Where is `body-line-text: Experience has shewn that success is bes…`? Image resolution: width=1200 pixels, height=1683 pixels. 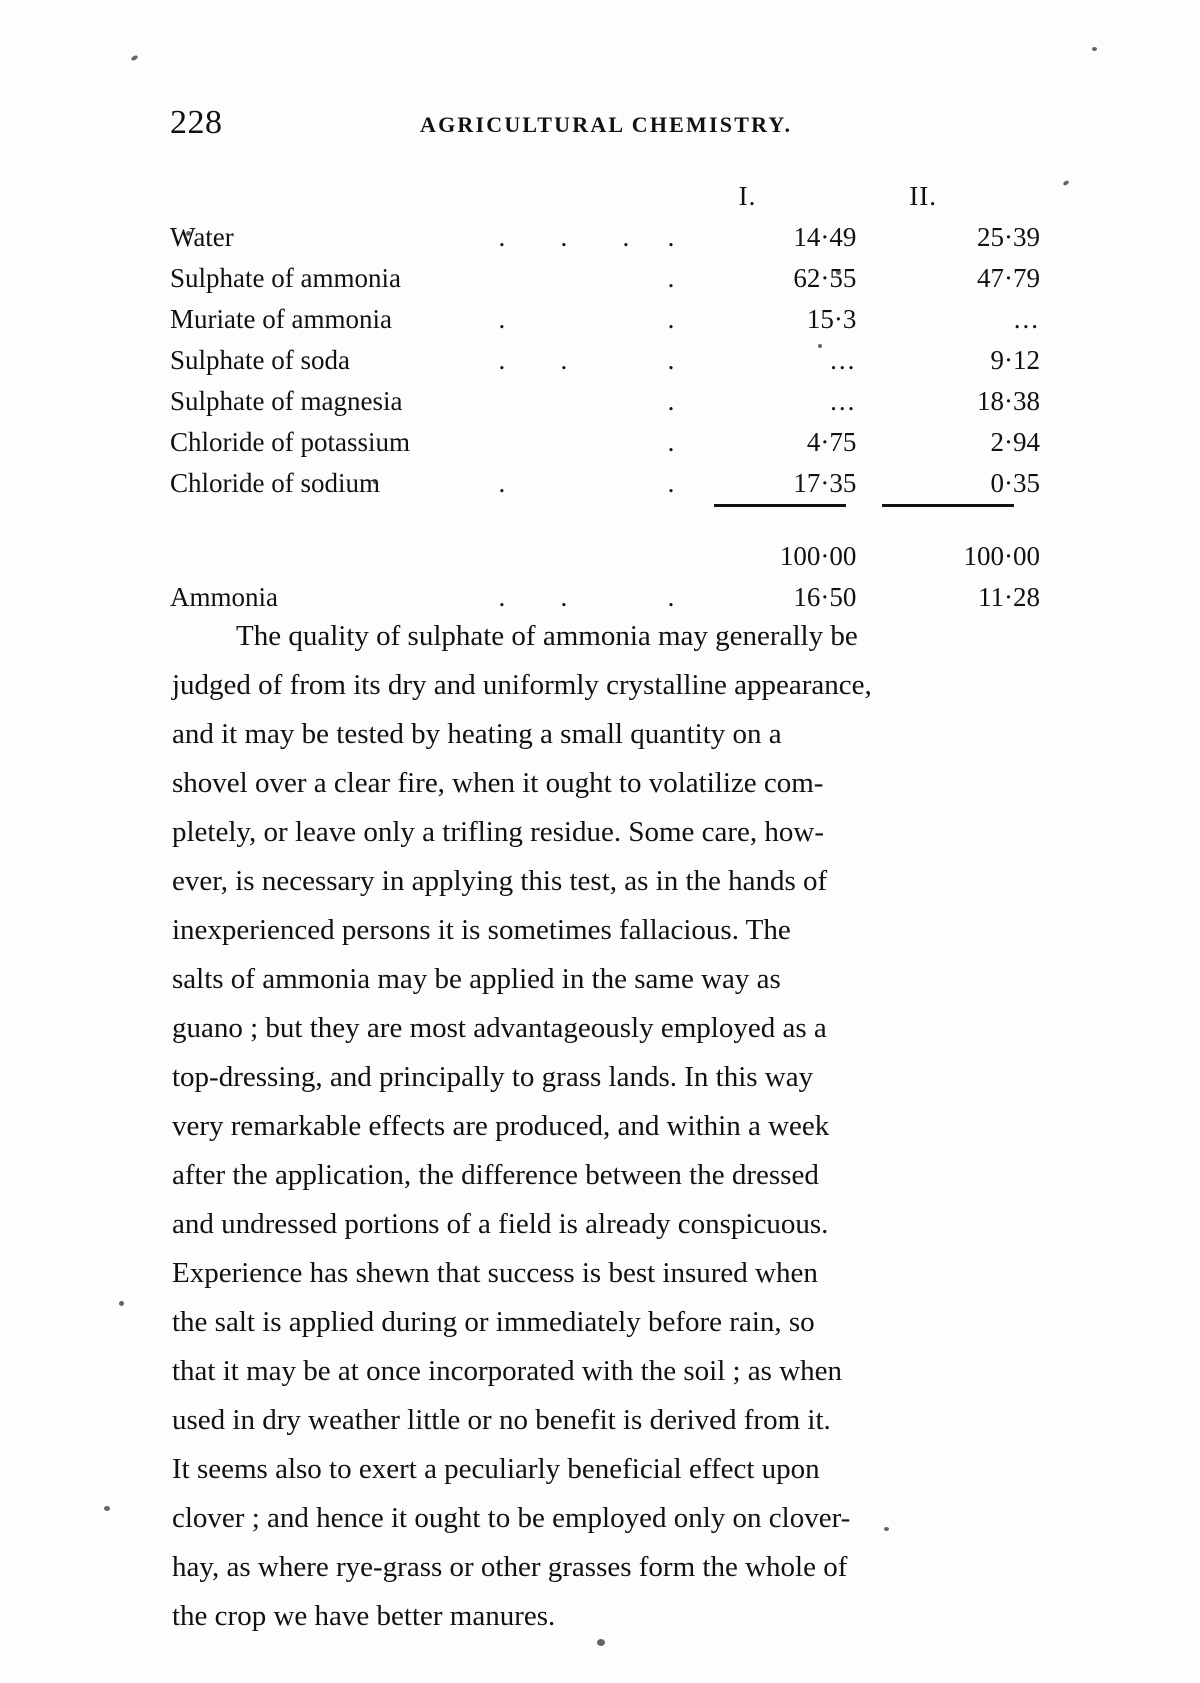 body-line-text: Experience has shewn that success is bes… is located at coordinates (495, 1273).